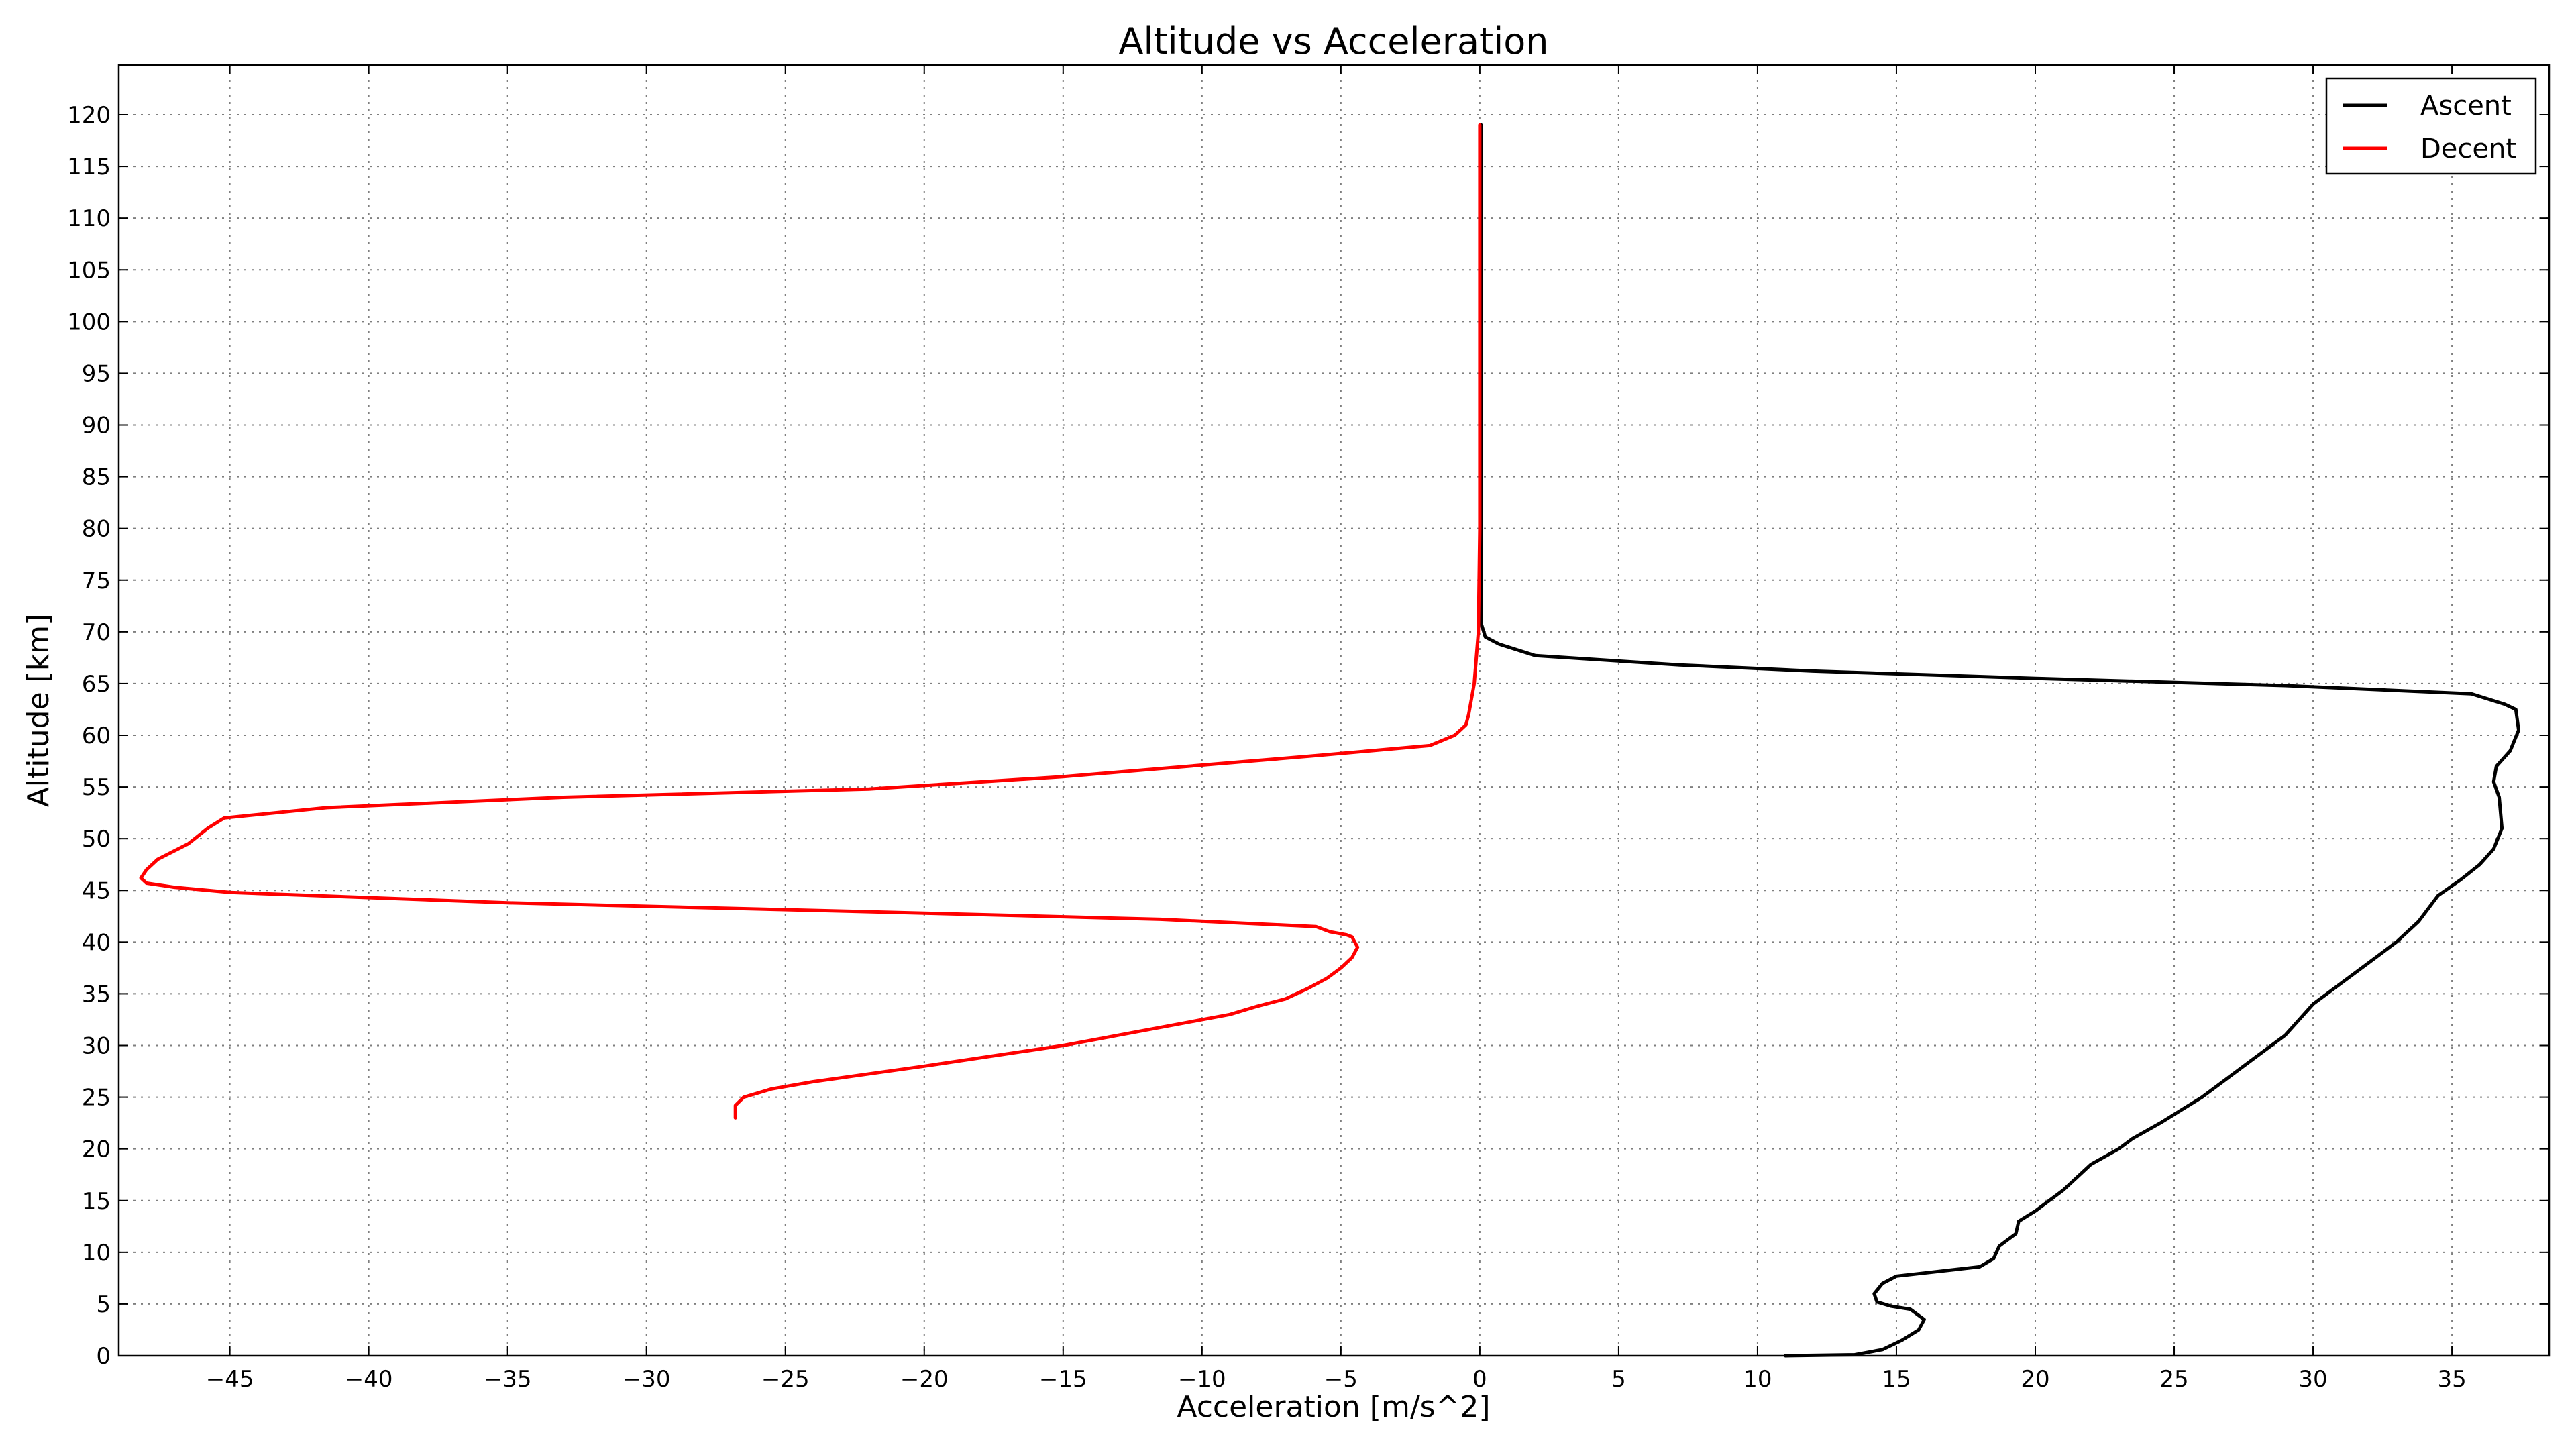  I want to click on y-tick-label: 100, so click(89, 322).